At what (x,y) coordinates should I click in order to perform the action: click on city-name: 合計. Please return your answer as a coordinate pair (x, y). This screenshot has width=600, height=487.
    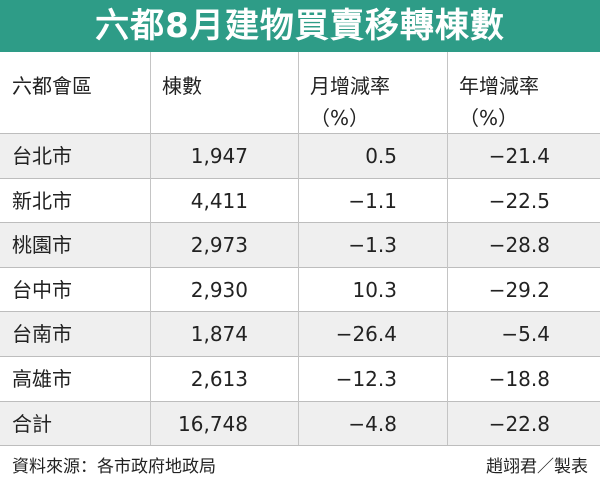
    Looking at the image, I should click on (32, 423).